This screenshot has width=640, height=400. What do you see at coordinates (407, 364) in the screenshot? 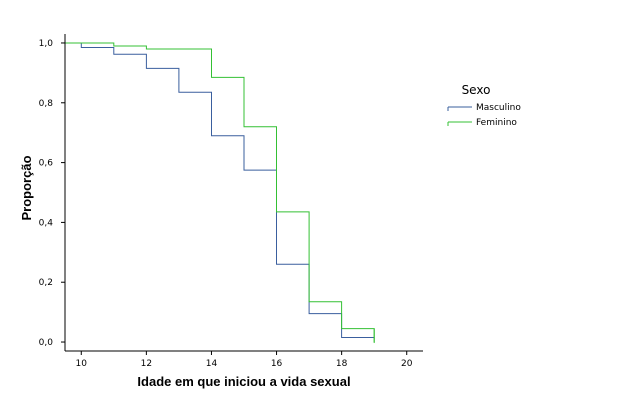
I see `x-tick-label: 20` at bounding box center [407, 364].